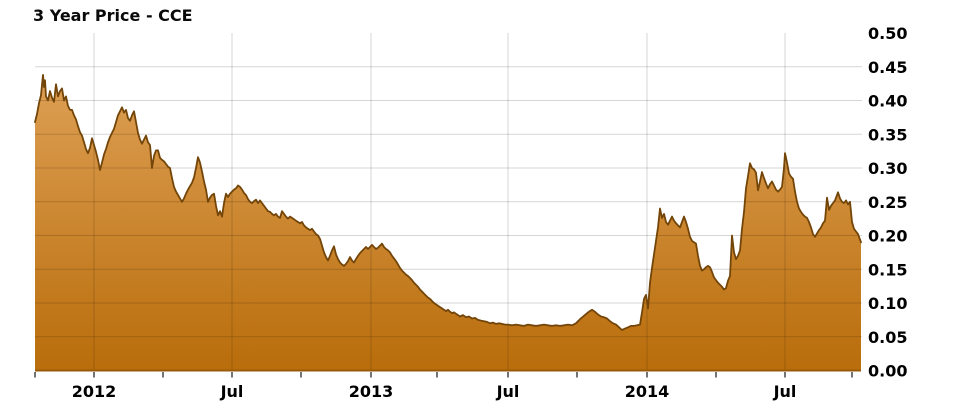 This screenshot has height=418, width=960. I want to click on y-axis-label: 0.10, so click(887, 303).